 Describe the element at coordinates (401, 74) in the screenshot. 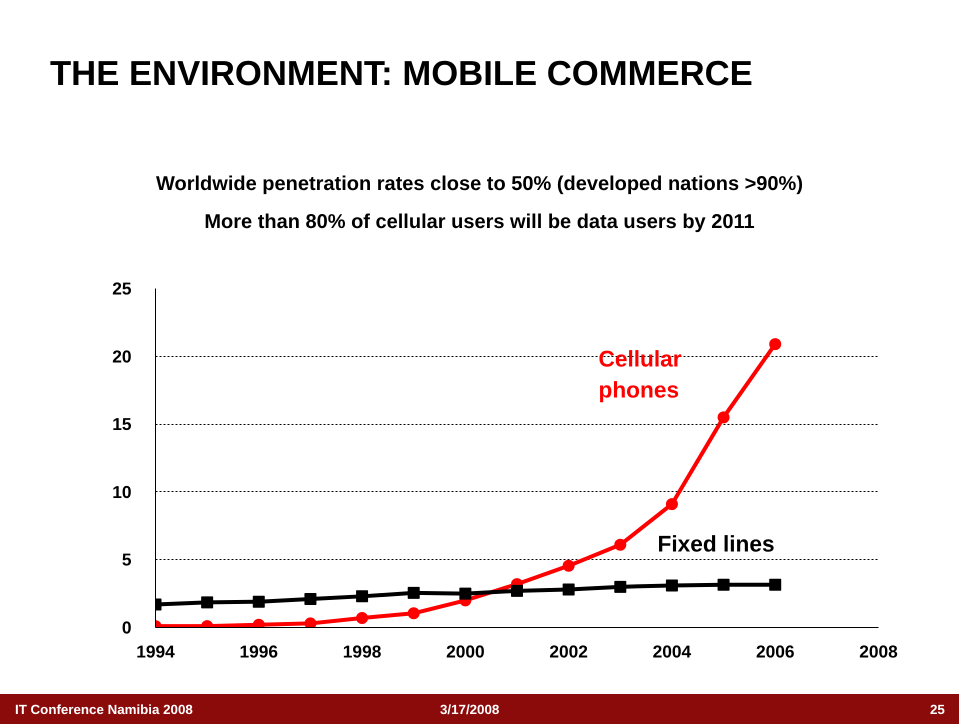

I see `chart-title: THE ENVIRONMENT: MOBILE COMMERCE` at that location.